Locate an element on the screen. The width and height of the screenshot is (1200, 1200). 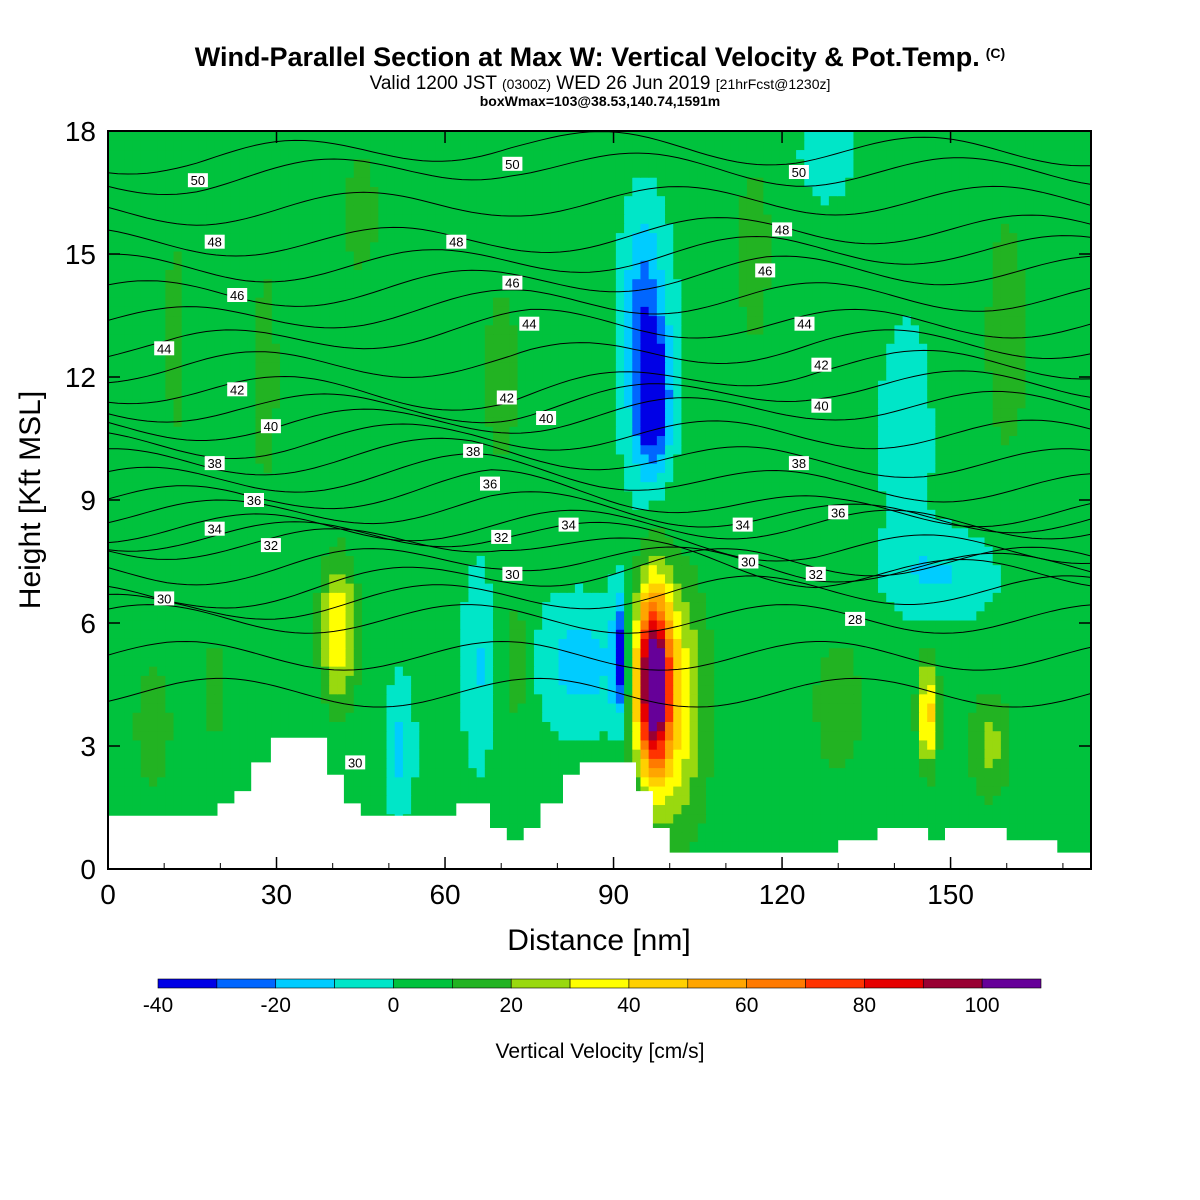
valid-zulu: (0300Z) is located at coordinates (526, 84).